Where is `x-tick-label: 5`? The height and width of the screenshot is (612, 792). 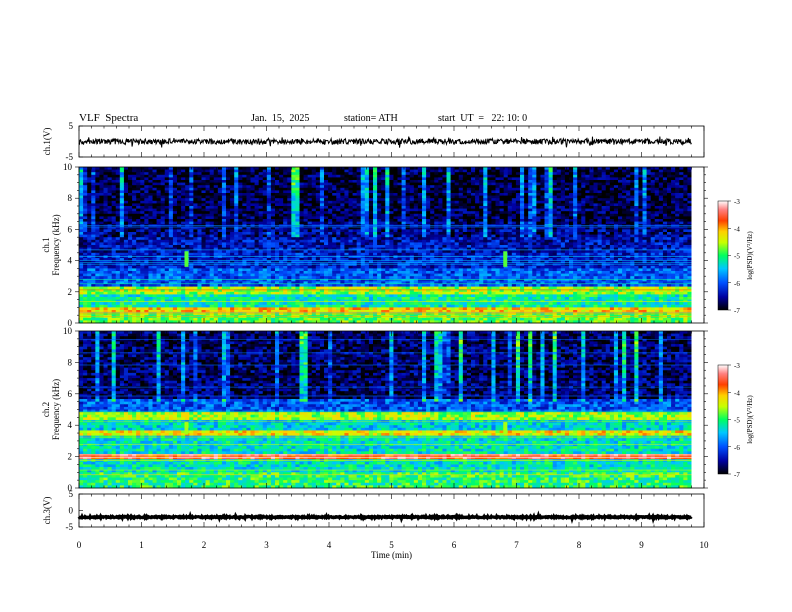 x-tick-label: 5 is located at coordinates (391, 545).